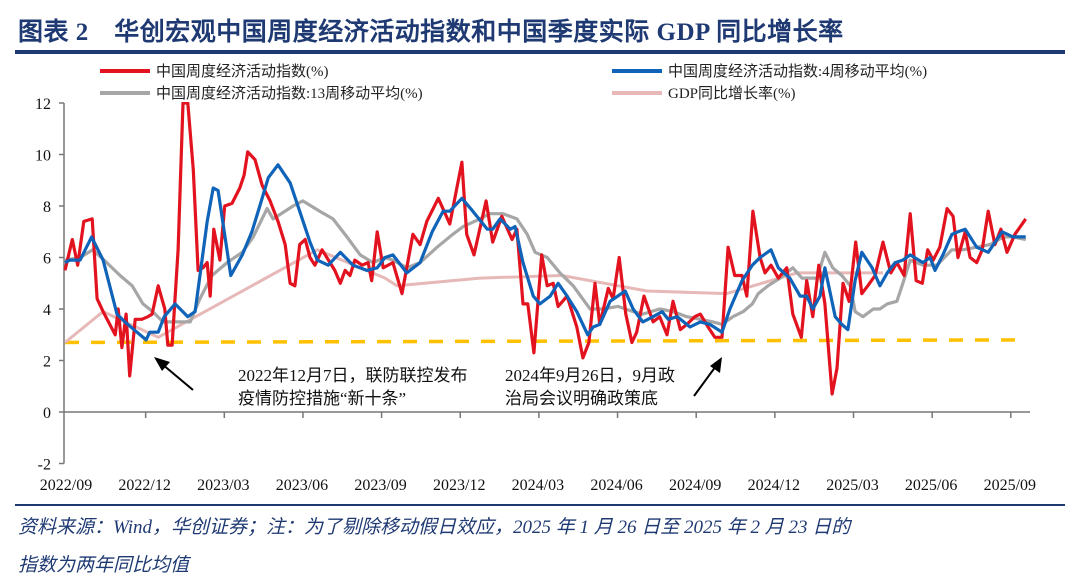 This screenshot has width=1080, height=585. Describe the element at coordinates (931, 485) in the screenshot. I see `x-tick-label: 2025/06` at that location.